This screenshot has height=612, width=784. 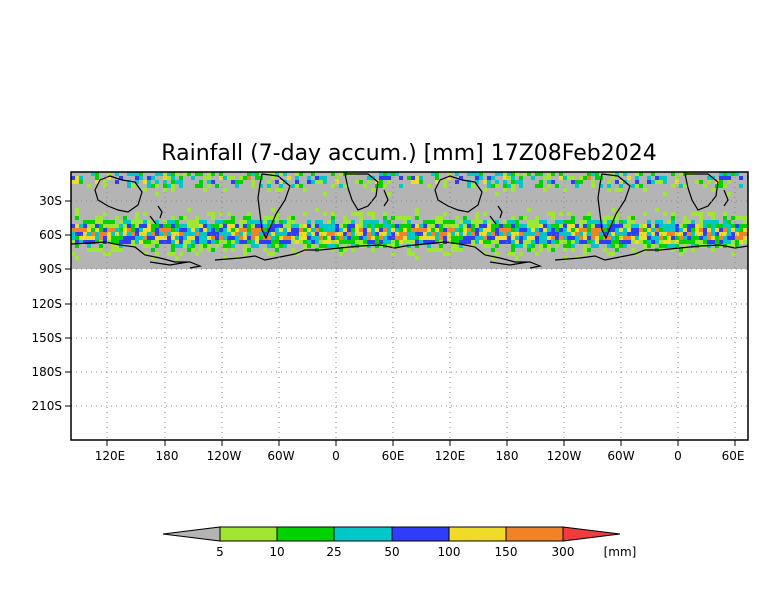 I want to click on y-tick-label: 210S, so click(x=46, y=406).